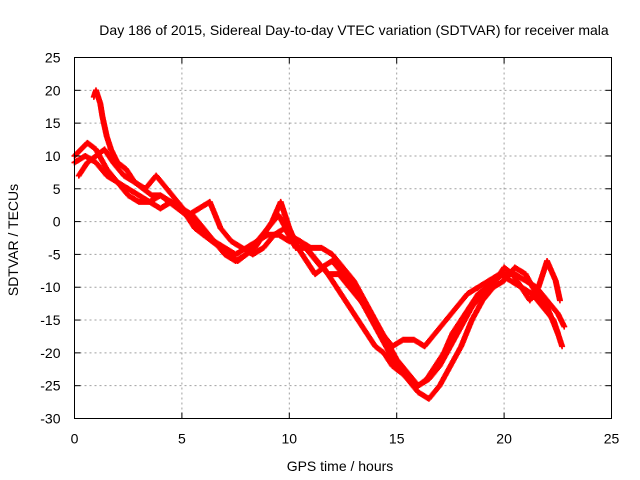 This screenshot has width=640, height=480. I want to click on x-tick-label: 15, so click(397, 439).